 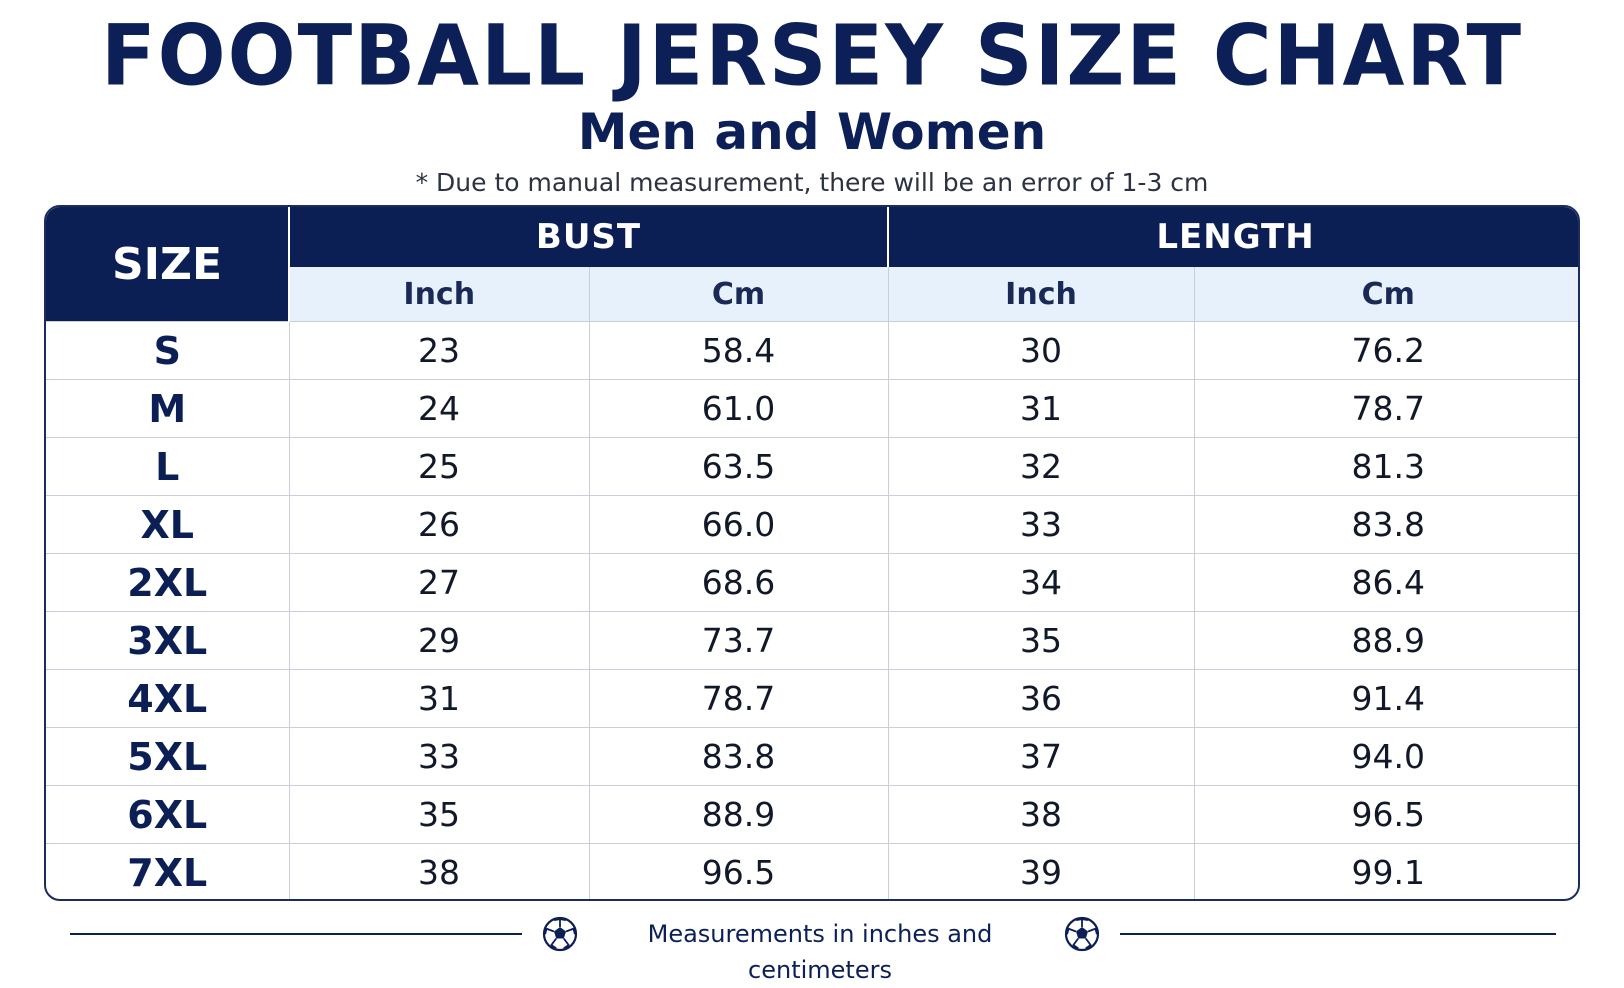 I want to click on size-cell: 7XL, so click(x=168, y=871).